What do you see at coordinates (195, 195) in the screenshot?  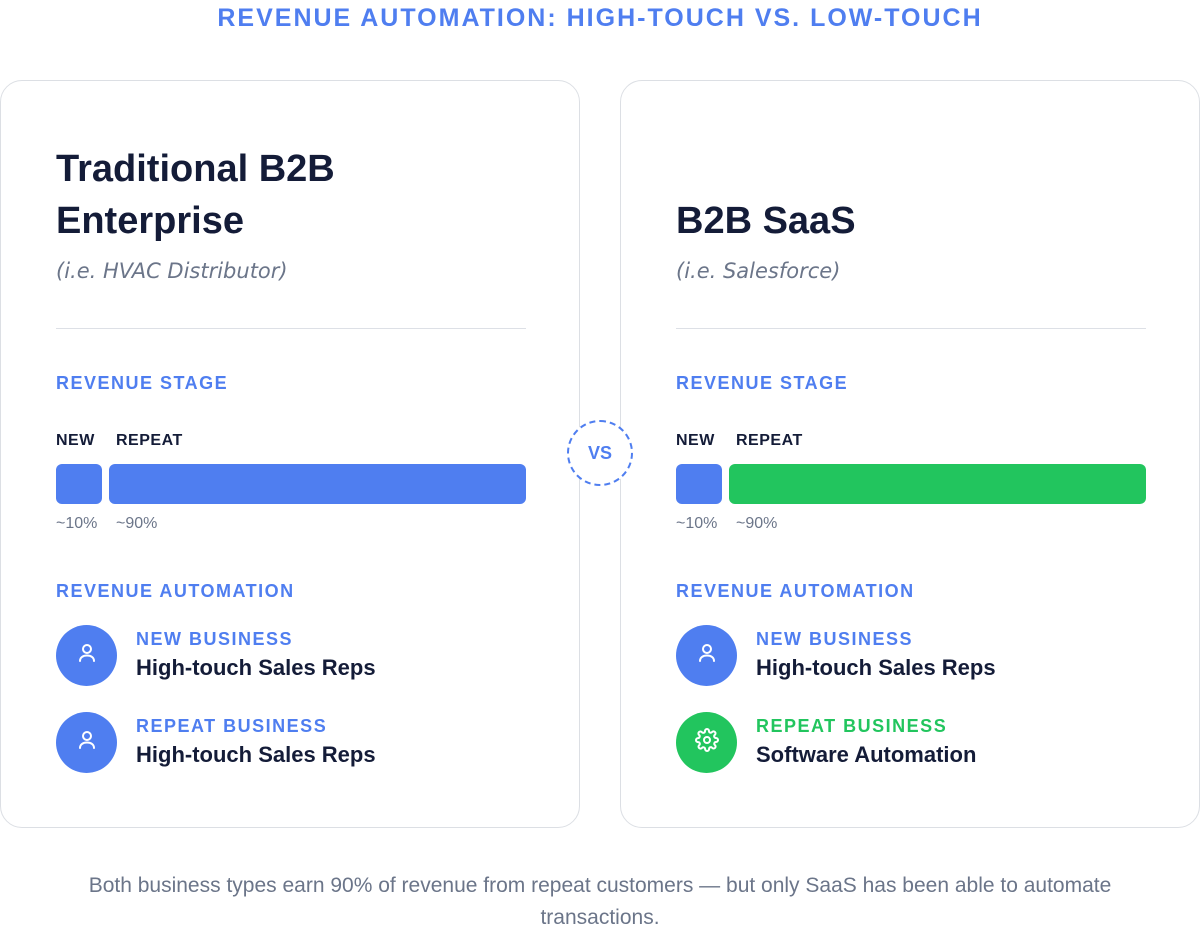 I see `card-title: Traditional B2B Enterprise` at bounding box center [195, 195].